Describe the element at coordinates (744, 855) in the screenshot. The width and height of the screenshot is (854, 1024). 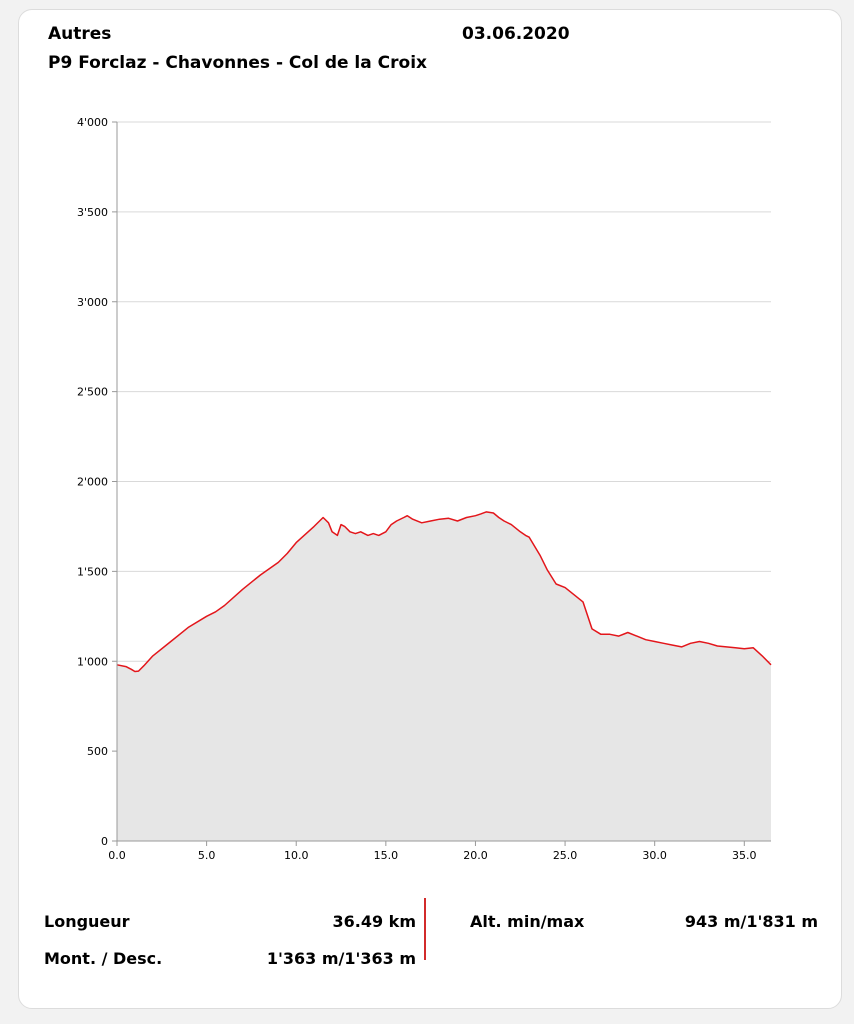
I see `x-tick-label: 35.0` at that location.